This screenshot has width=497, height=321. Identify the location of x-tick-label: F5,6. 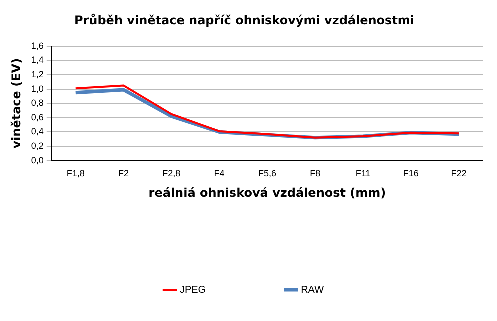
(267, 173).